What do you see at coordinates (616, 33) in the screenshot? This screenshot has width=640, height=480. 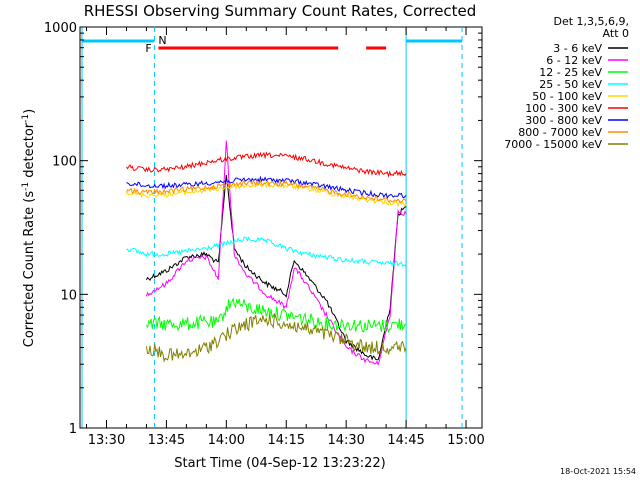 I see `legend-header-1: Att 0` at bounding box center [616, 33].